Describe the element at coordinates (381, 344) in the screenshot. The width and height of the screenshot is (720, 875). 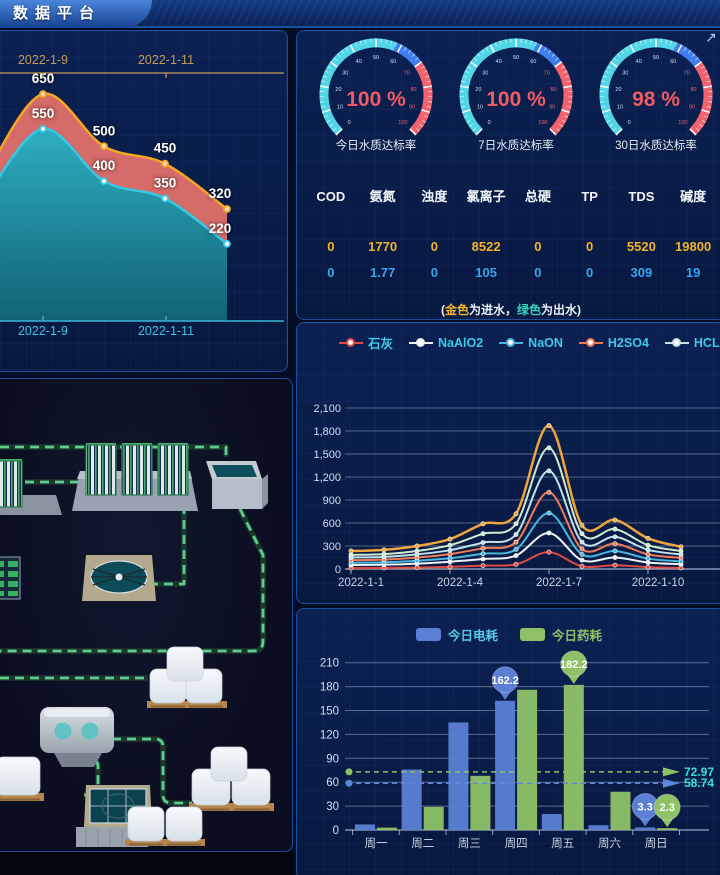
I see `legend-label: 石灰` at that location.